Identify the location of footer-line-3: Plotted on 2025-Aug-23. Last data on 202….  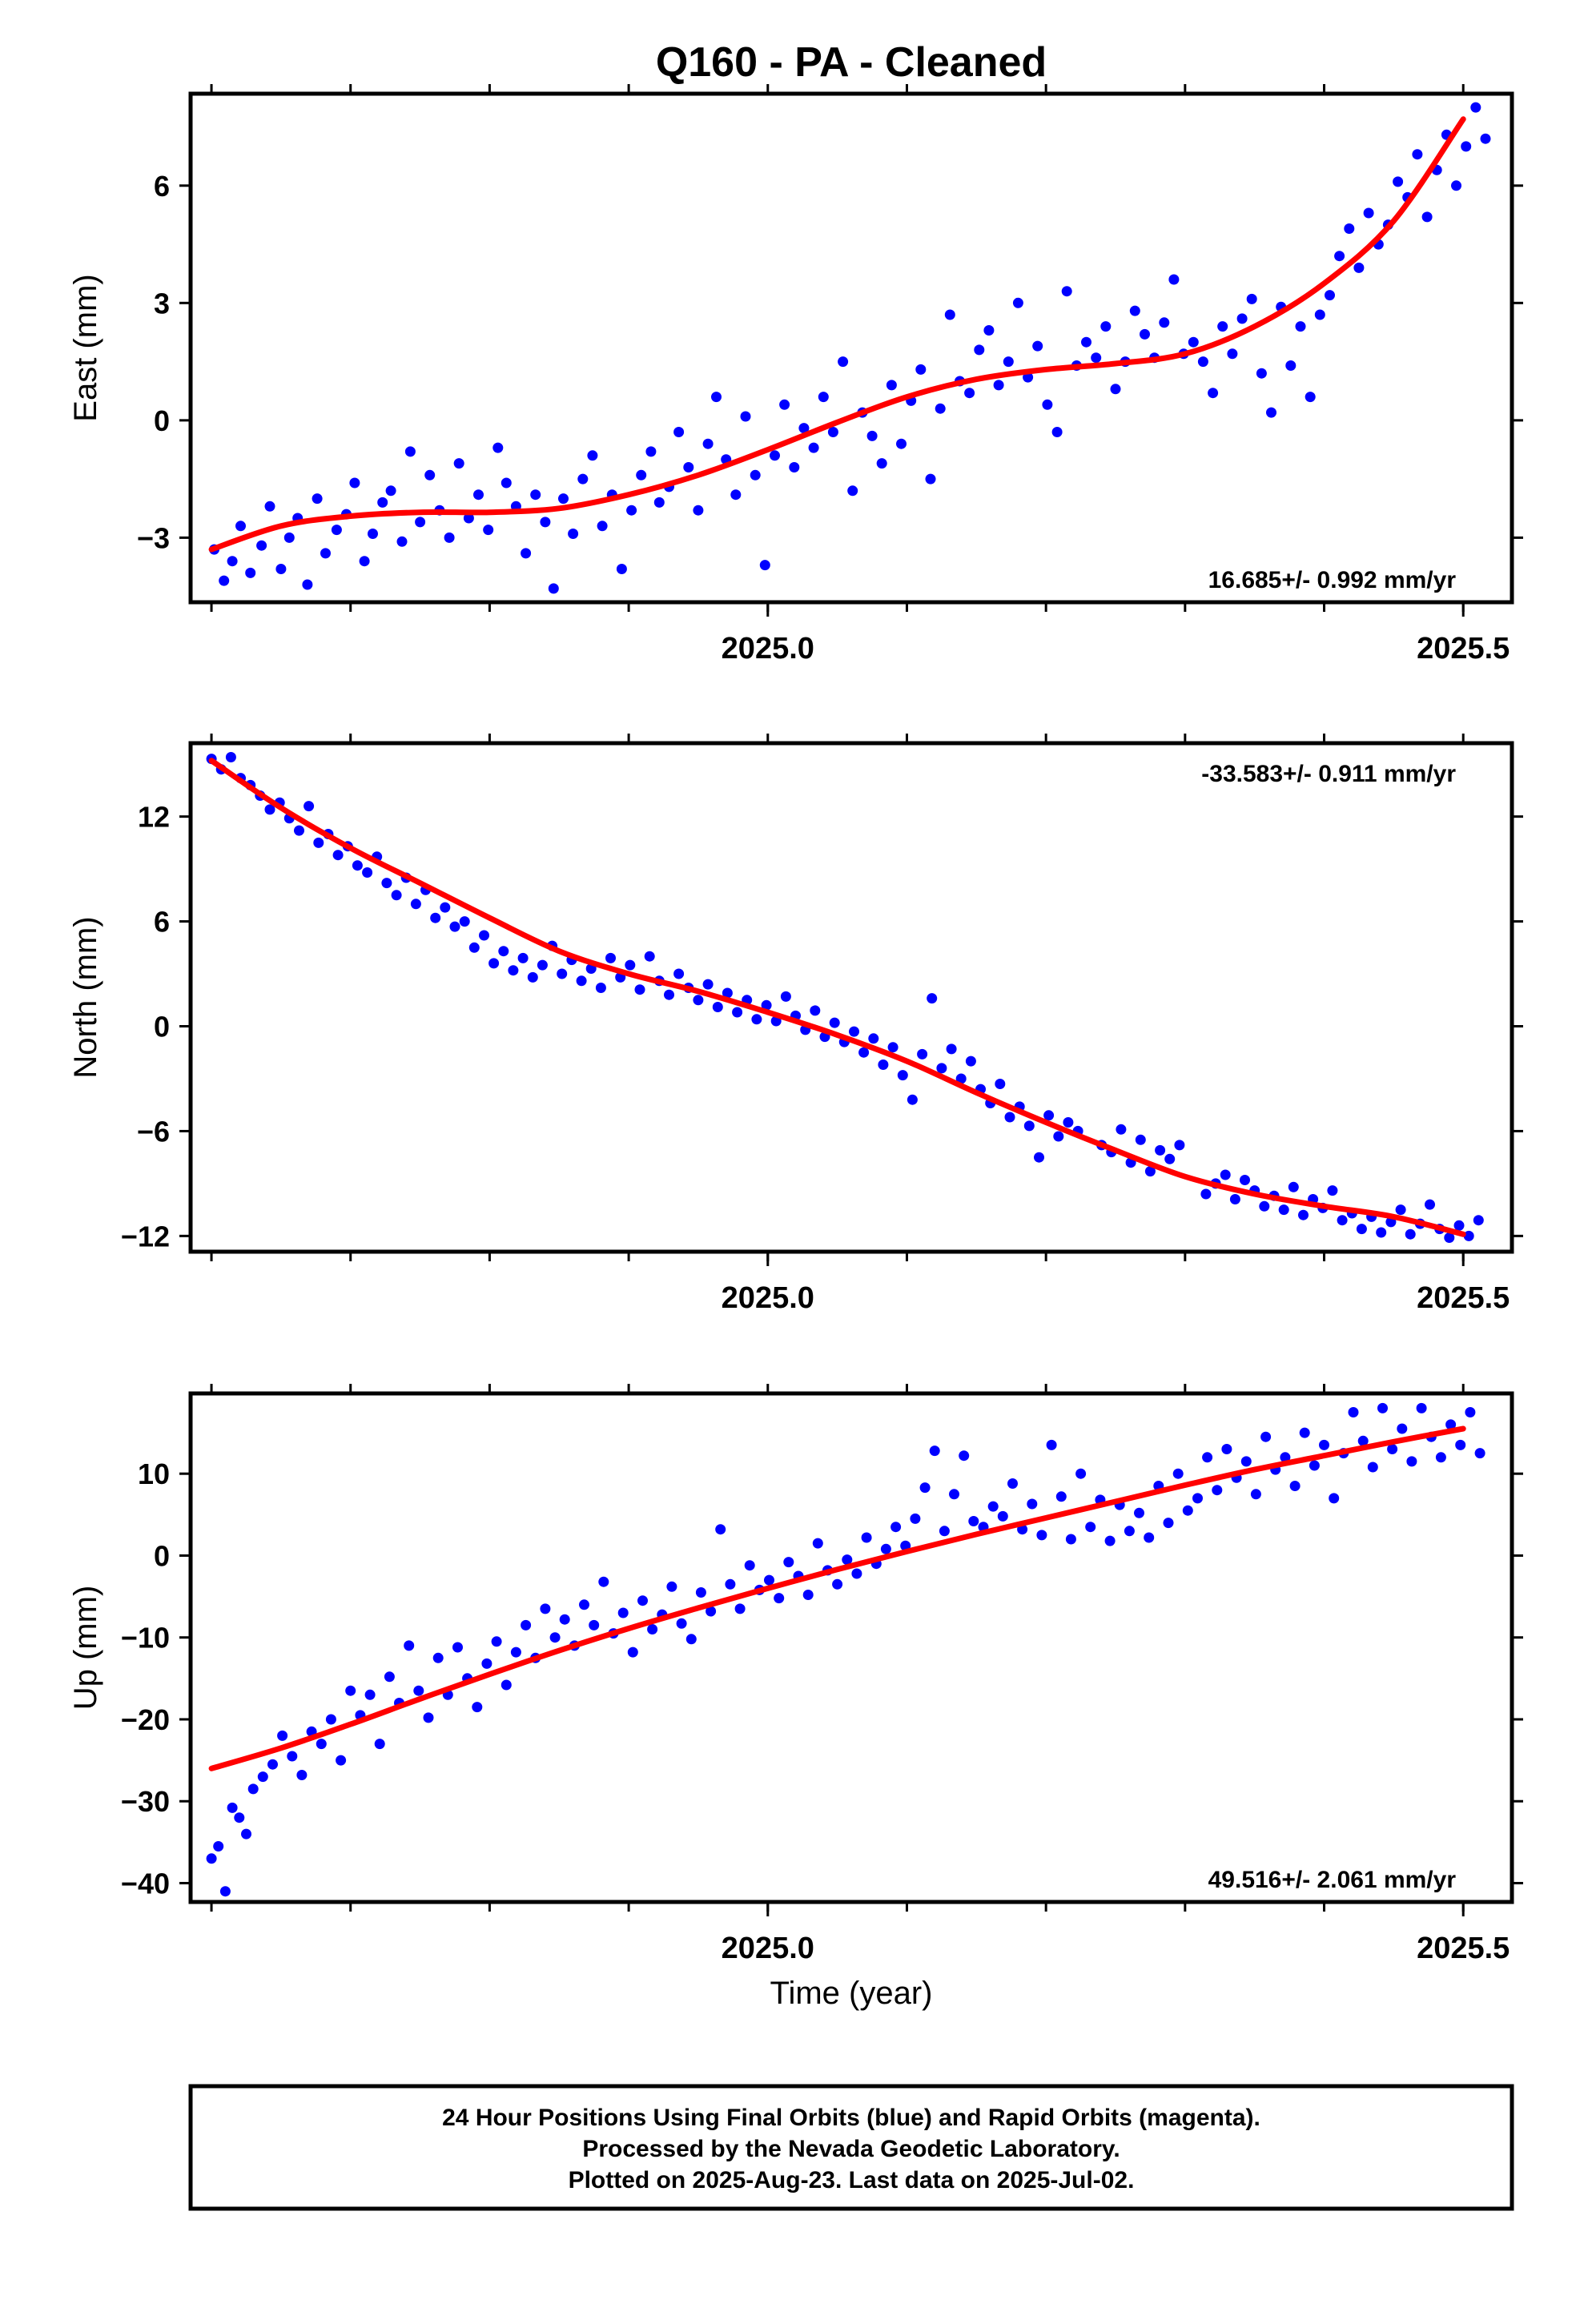
(852, 2180).